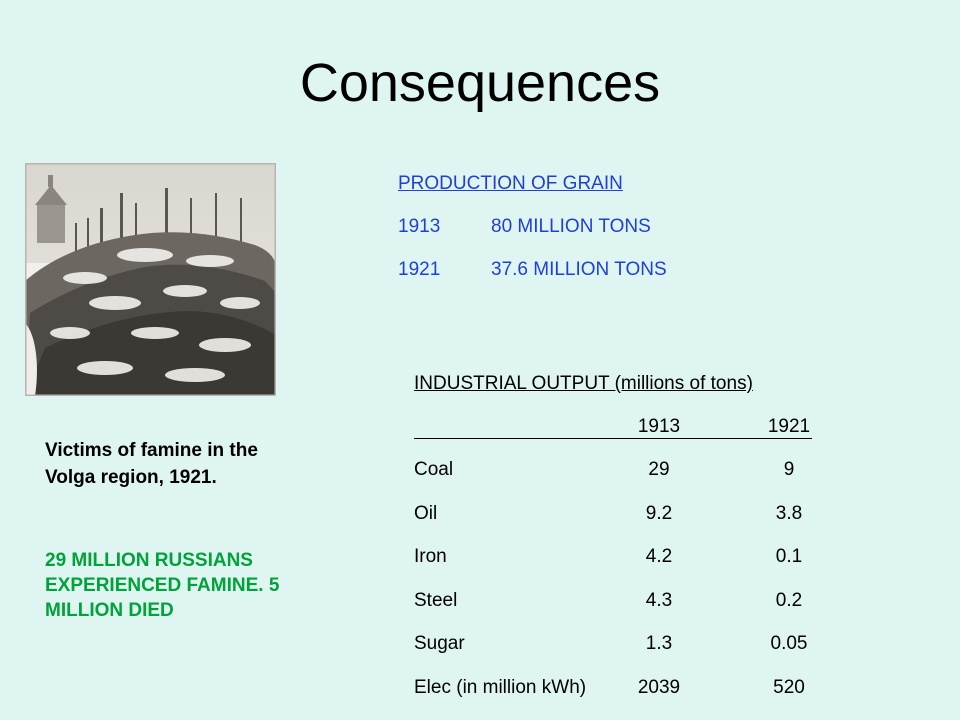 This screenshot has height=720, width=960. I want to click on header-underline, so click(613, 438).